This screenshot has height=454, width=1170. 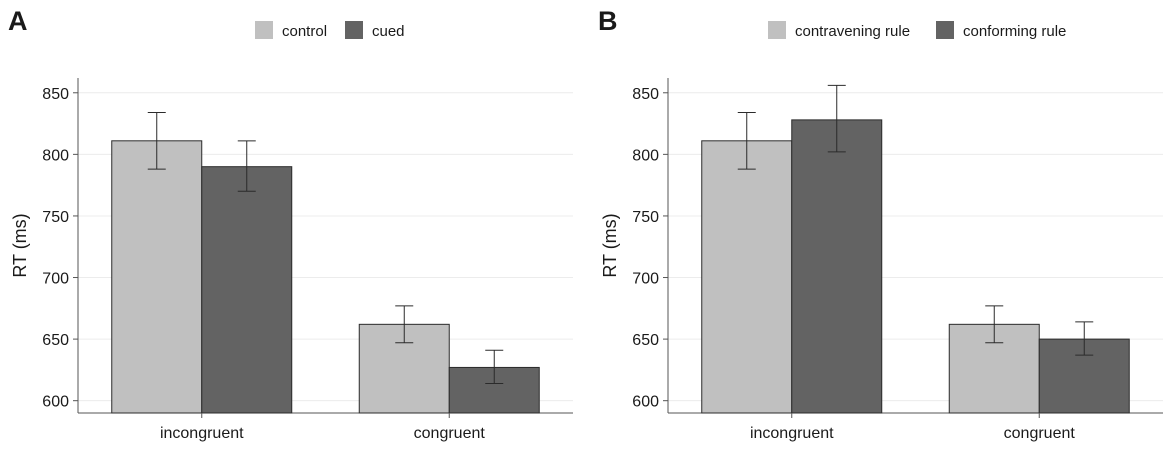 I want to click on legend-label: cued, so click(x=388, y=31).